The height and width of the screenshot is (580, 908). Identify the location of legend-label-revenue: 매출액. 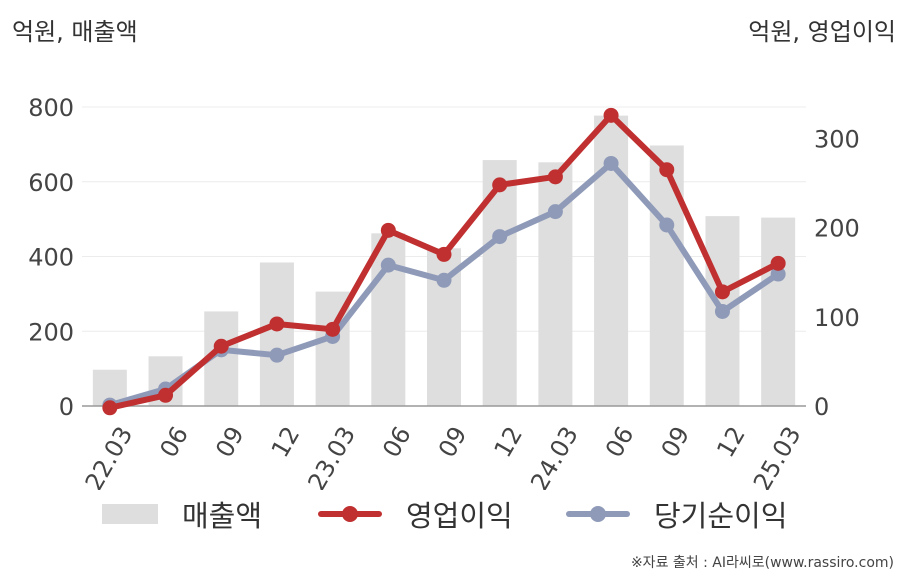
(222, 516).